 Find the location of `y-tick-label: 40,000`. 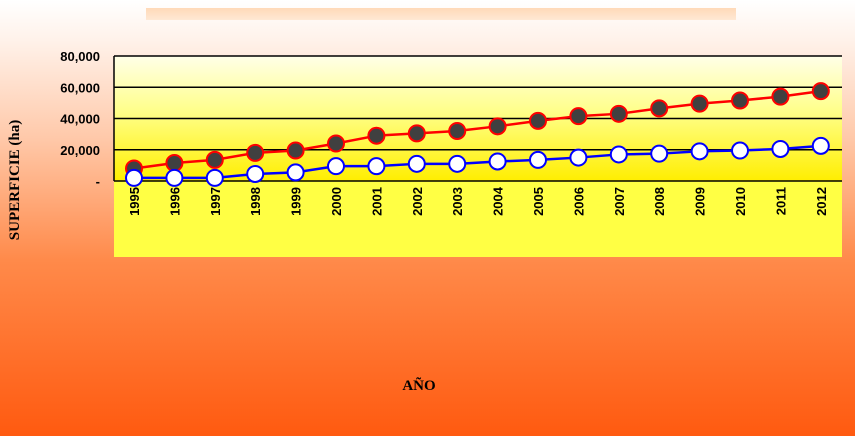

y-tick-label: 40,000 is located at coordinates (80, 119).